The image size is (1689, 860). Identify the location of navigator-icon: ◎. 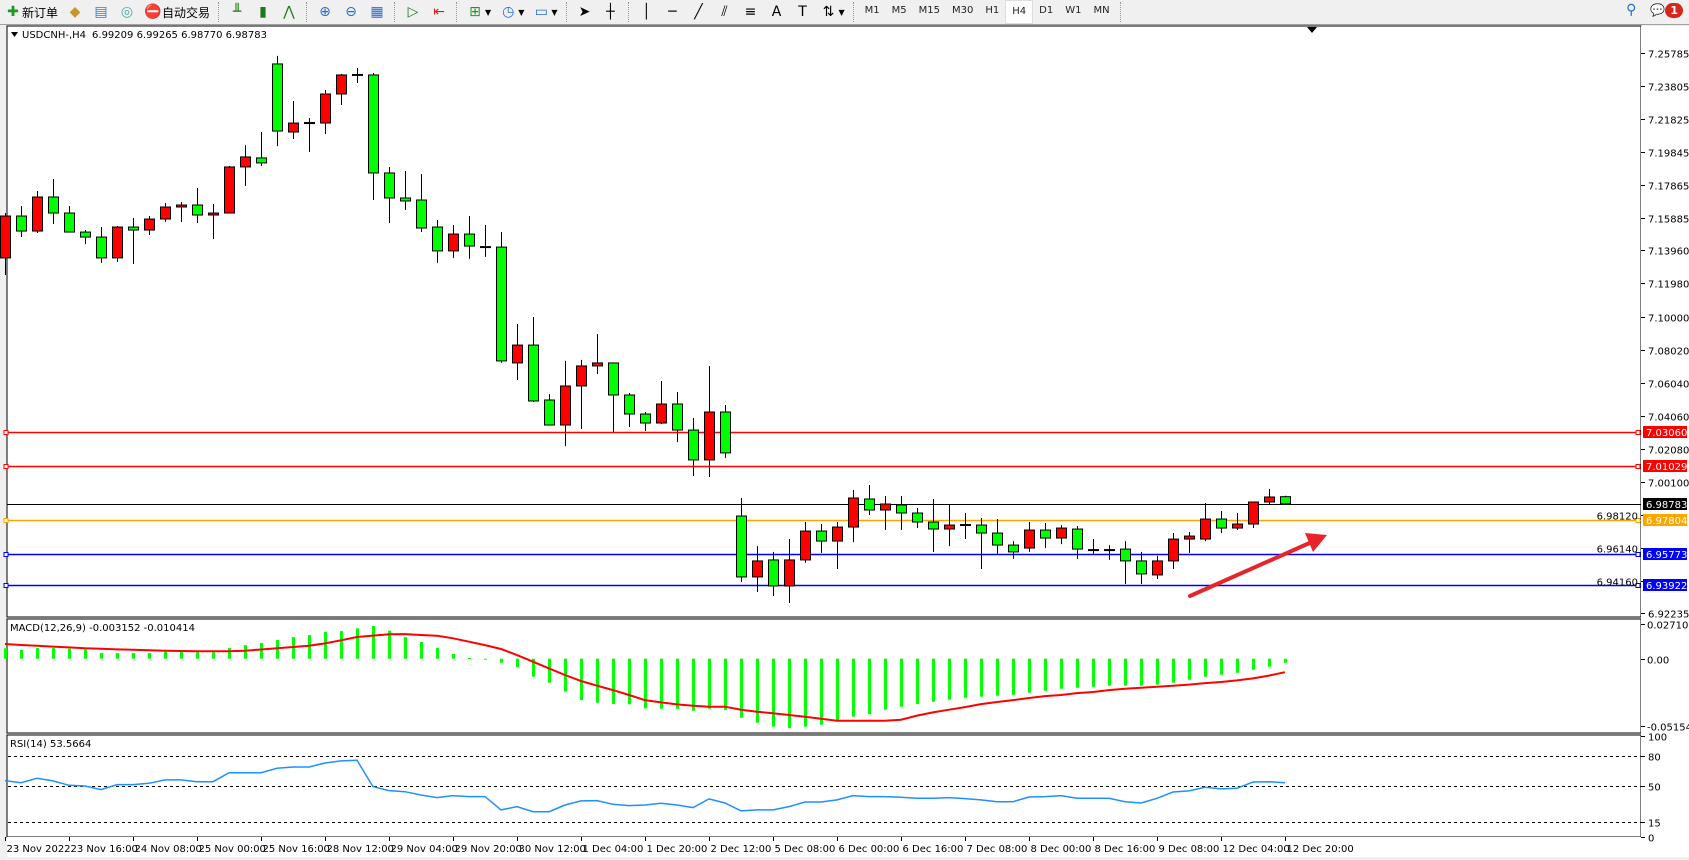
(127, 12).